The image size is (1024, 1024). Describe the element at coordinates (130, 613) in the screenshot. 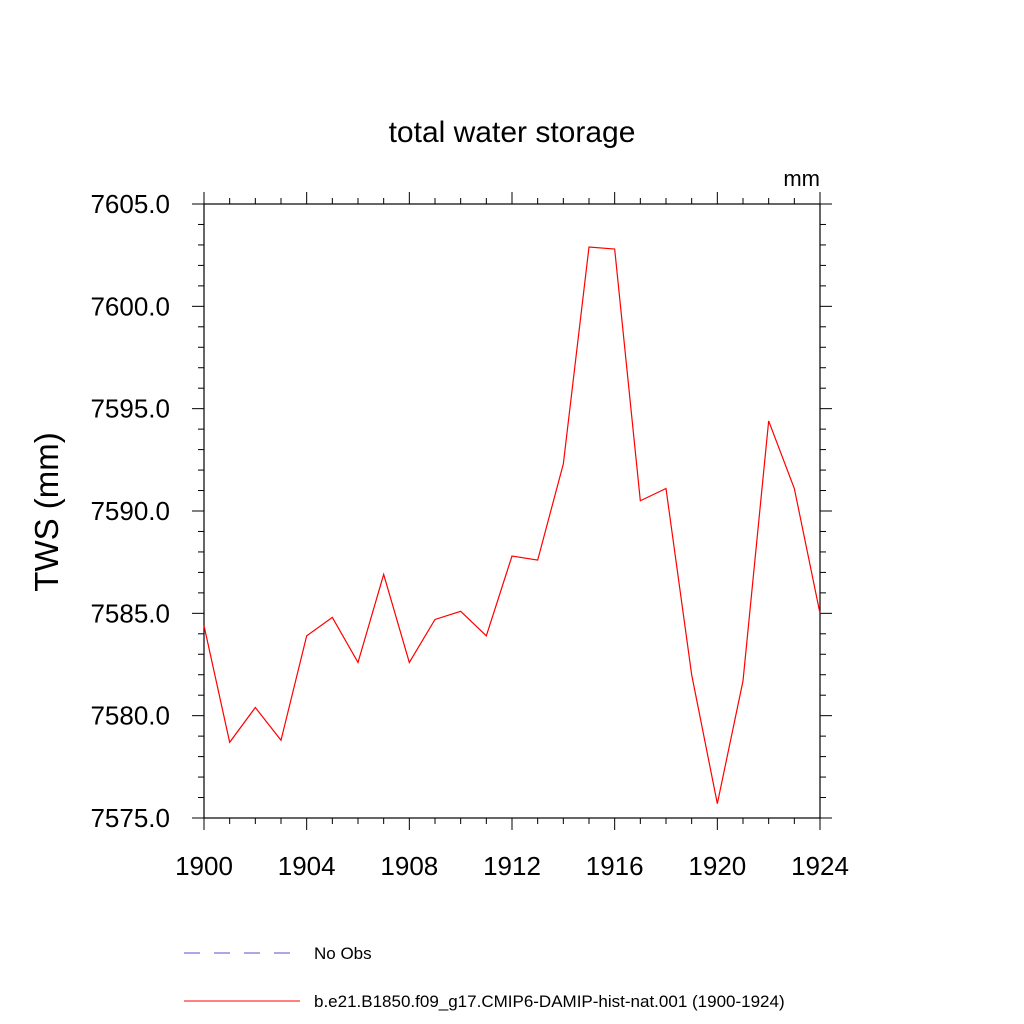

I see `y-tick-label: 7585.0` at that location.